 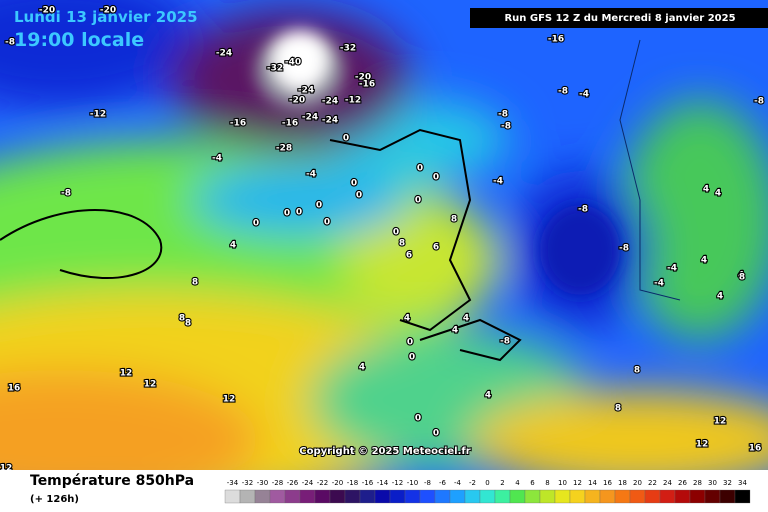 What do you see at coordinates (607, 483) in the screenshot?
I see `scale-label: 16` at bounding box center [607, 483].